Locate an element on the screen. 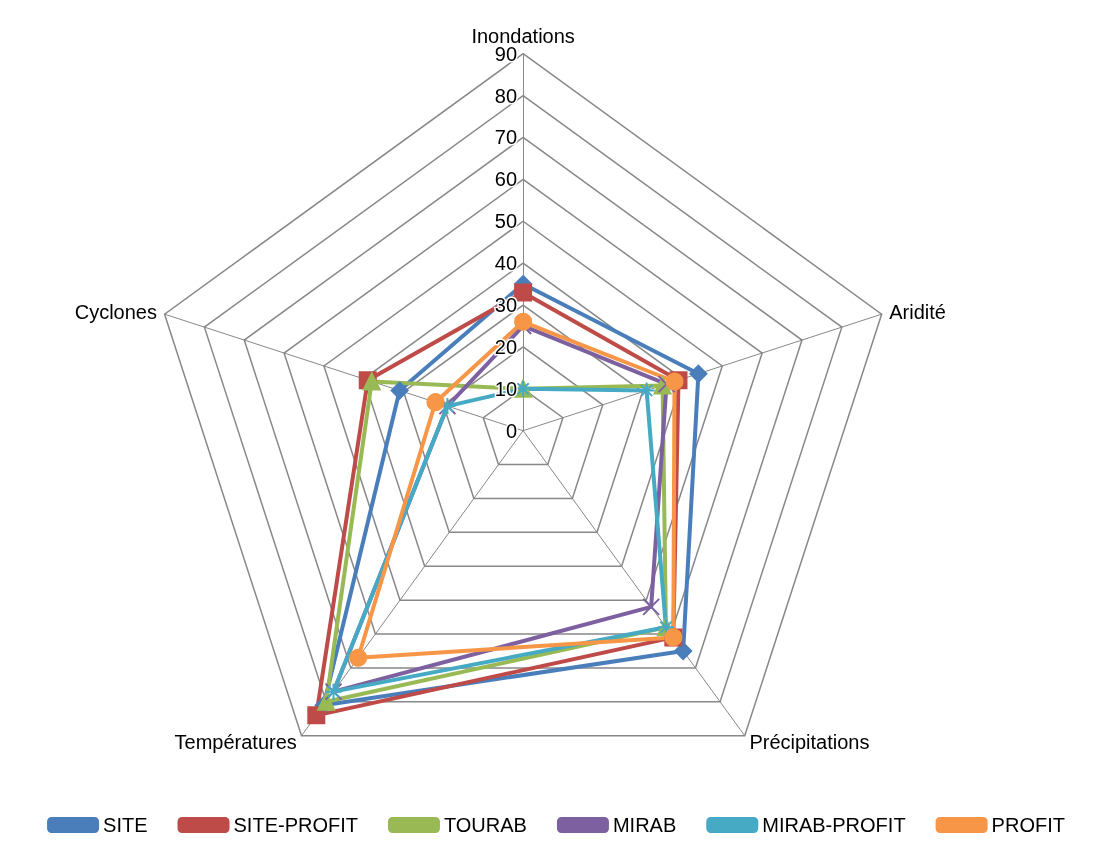 Image resolution: width=1112 pixels, height=853 pixels. spoke-label: Températures is located at coordinates (235, 742).